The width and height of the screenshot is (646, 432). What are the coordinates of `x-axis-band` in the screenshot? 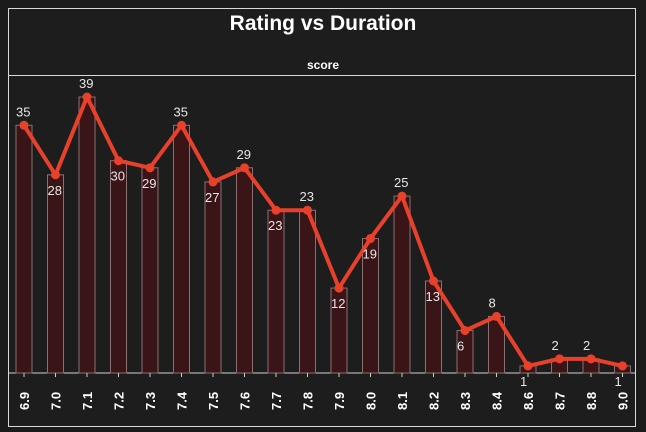 It's located at (322, 399).